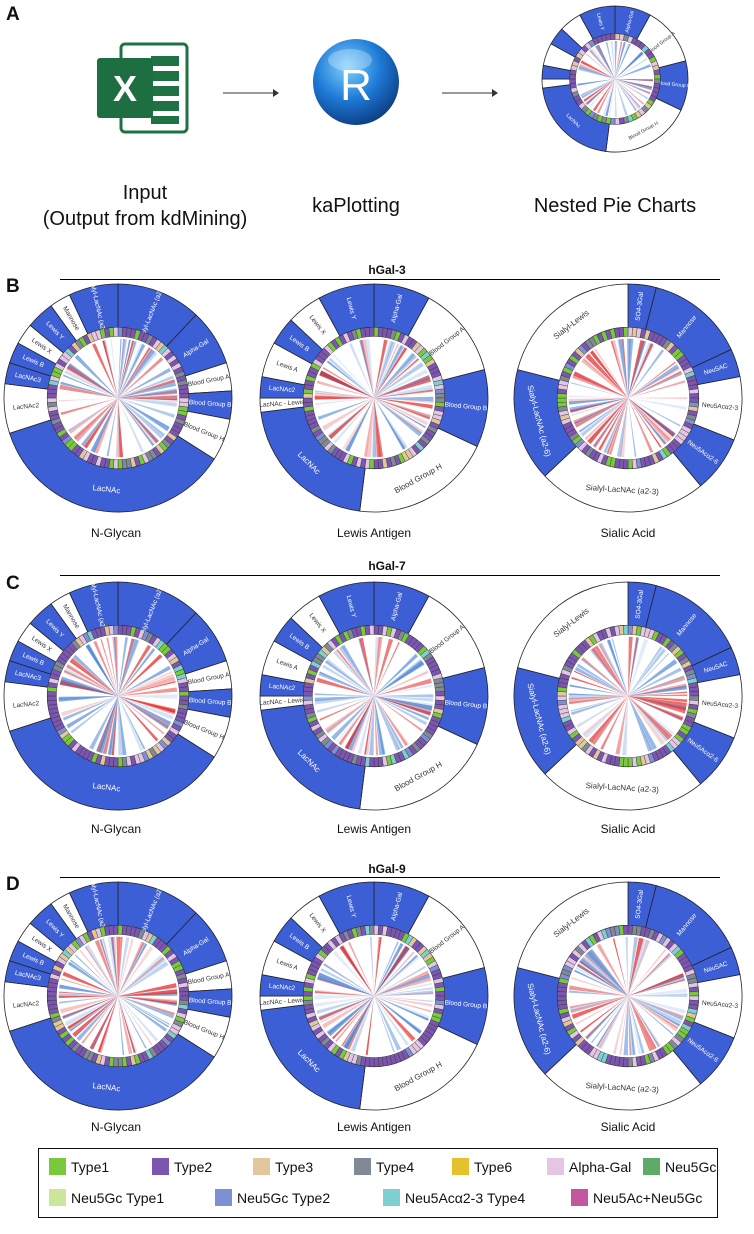 The height and width of the screenshot is (1234, 754). Describe the element at coordinates (460, 1166) in the screenshot. I see `legend-swatch` at that location.